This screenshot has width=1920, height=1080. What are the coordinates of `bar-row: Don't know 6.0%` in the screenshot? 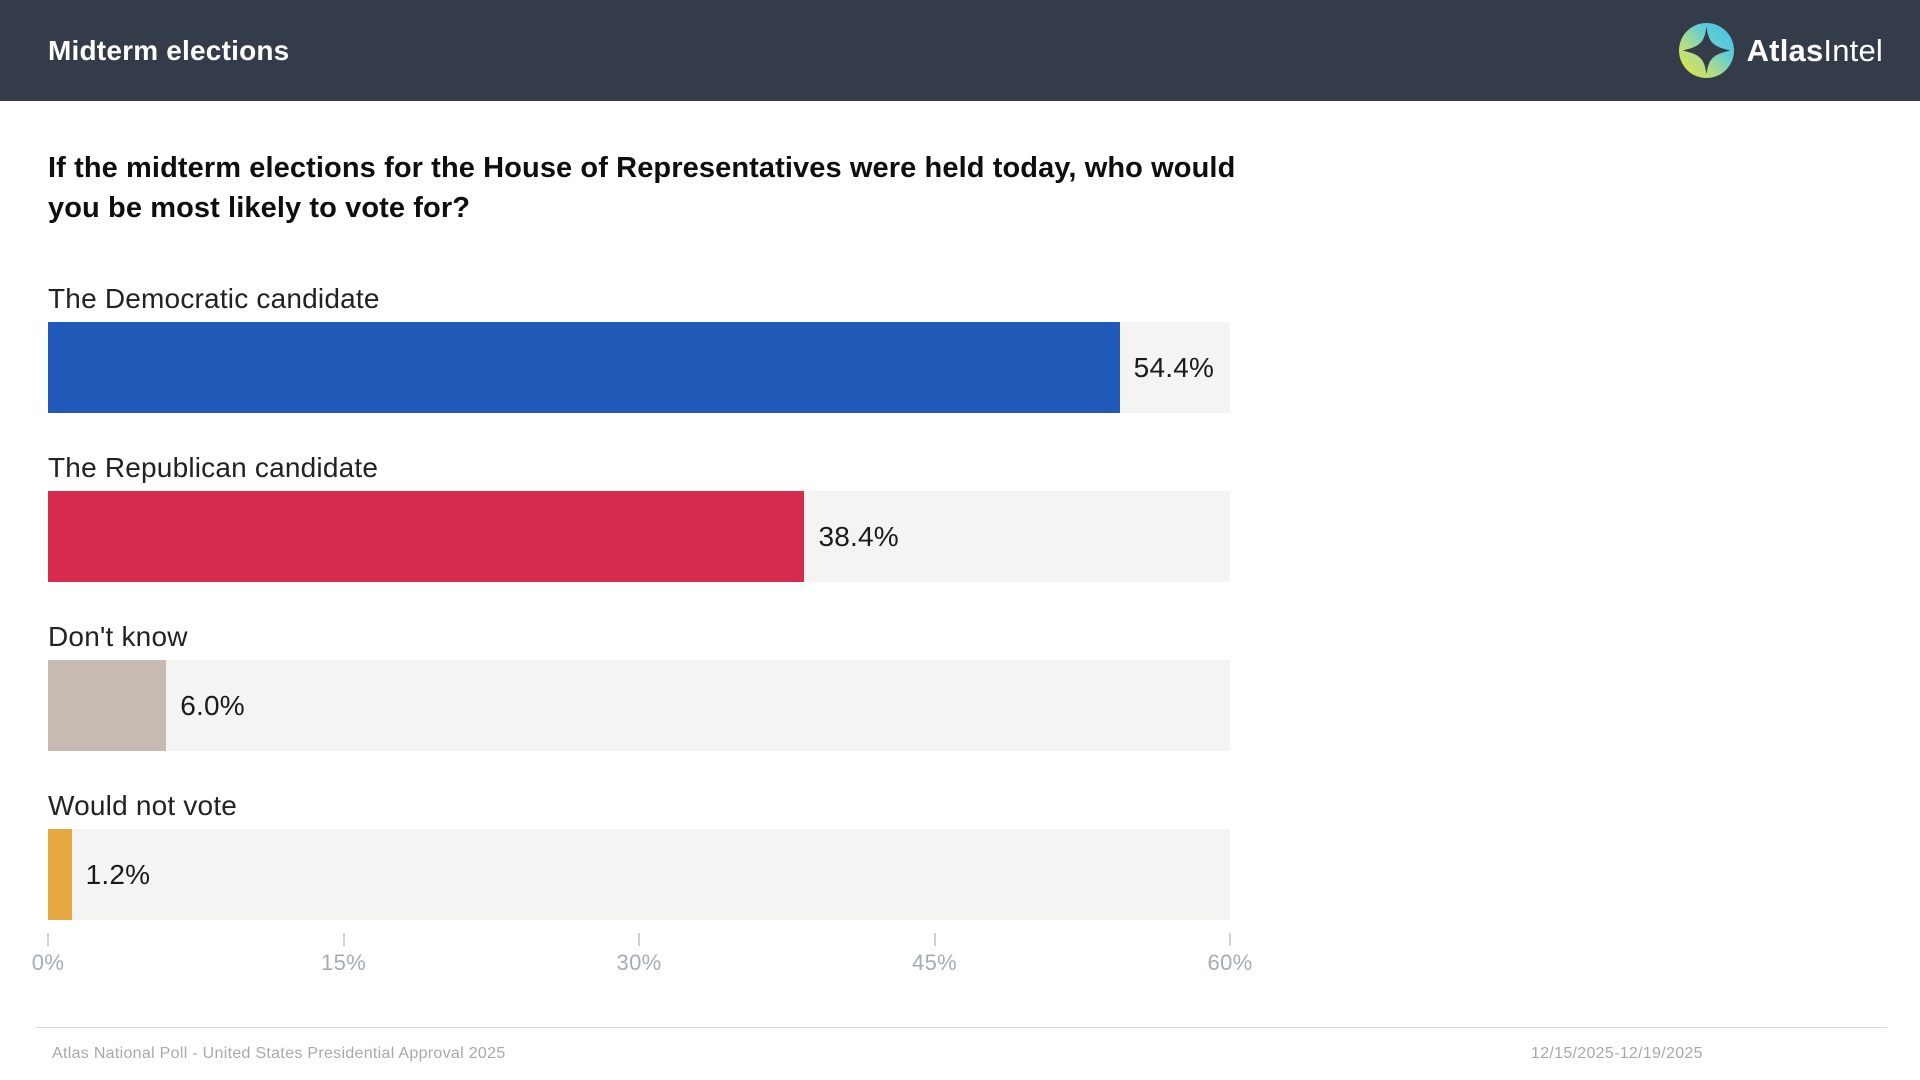 It's located at (639, 686).